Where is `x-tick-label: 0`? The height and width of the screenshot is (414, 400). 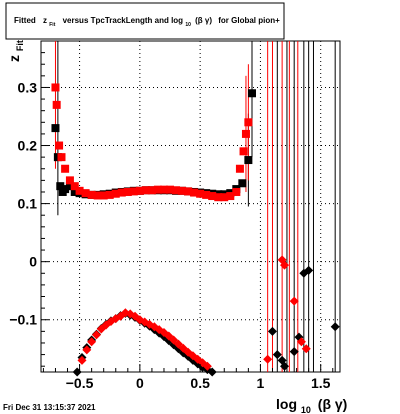 x-tick-label: 0 is located at coordinates (140, 383).